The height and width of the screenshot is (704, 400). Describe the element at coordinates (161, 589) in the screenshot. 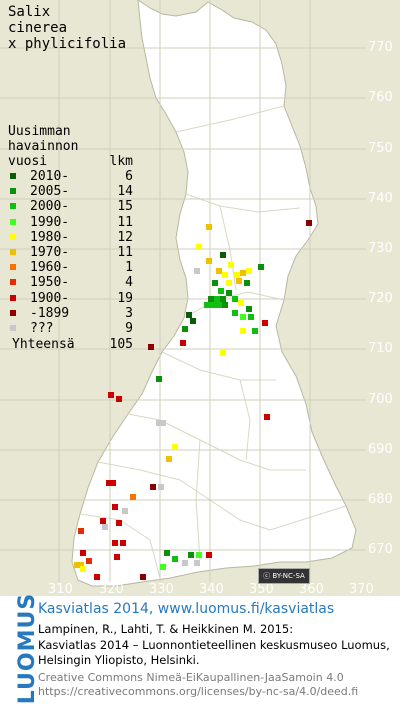

I see `x-tick-label: 330` at that location.